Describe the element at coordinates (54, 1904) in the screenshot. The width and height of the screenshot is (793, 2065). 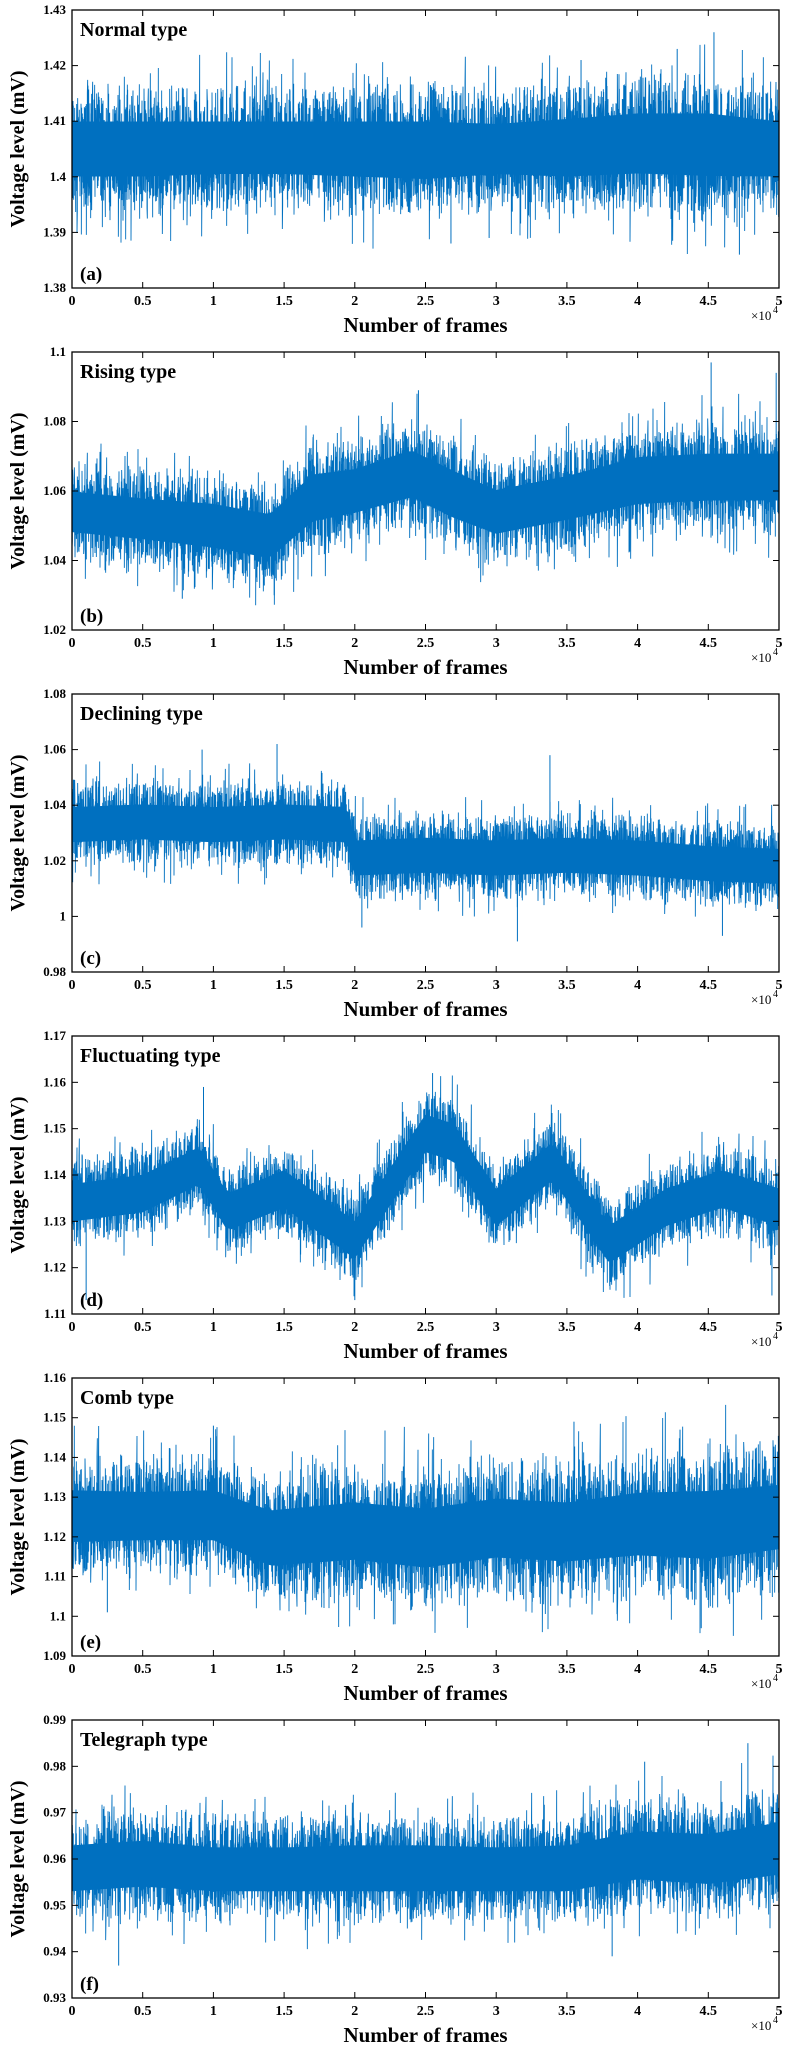
I see `y-tick-label: 0.95` at that location.